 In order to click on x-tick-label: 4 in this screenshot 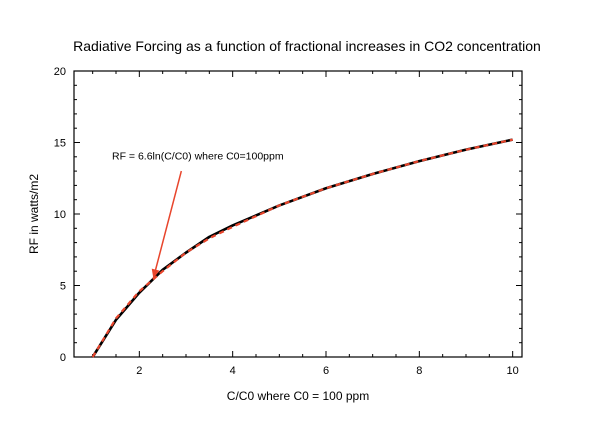, I will do `click(233, 371)`.